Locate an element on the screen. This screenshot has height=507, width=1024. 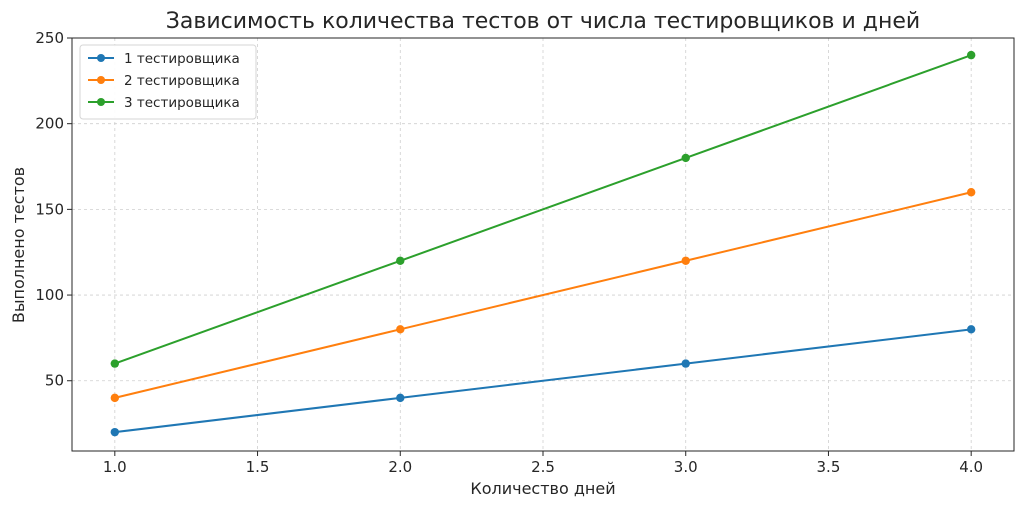
x-tick-label: 2.0 is located at coordinates (400, 467).